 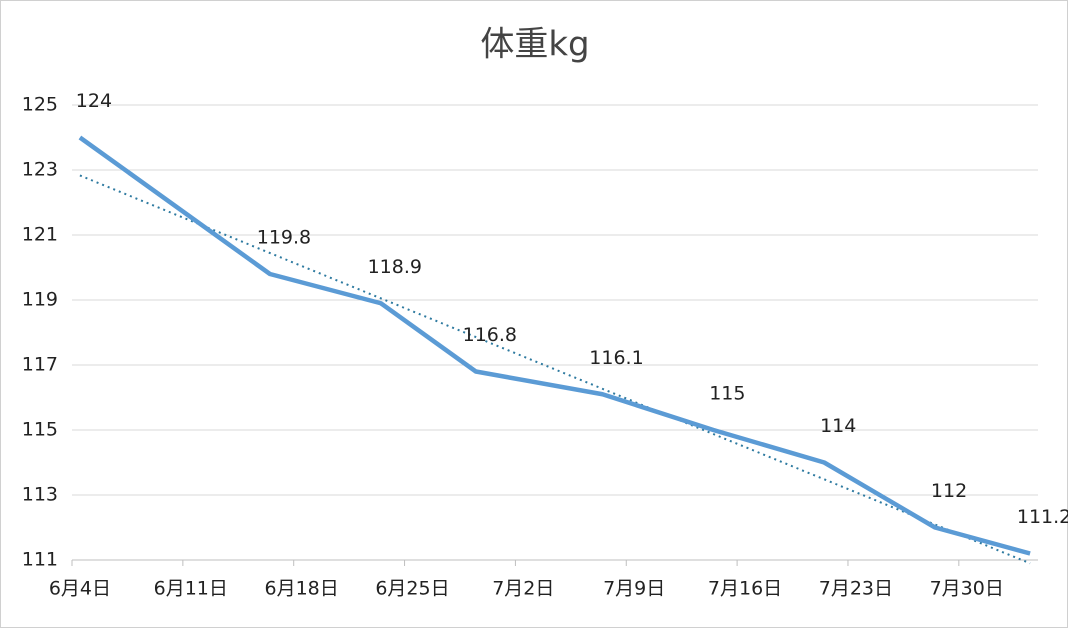 I want to click on data-label: 116.1, so click(x=616, y=358).